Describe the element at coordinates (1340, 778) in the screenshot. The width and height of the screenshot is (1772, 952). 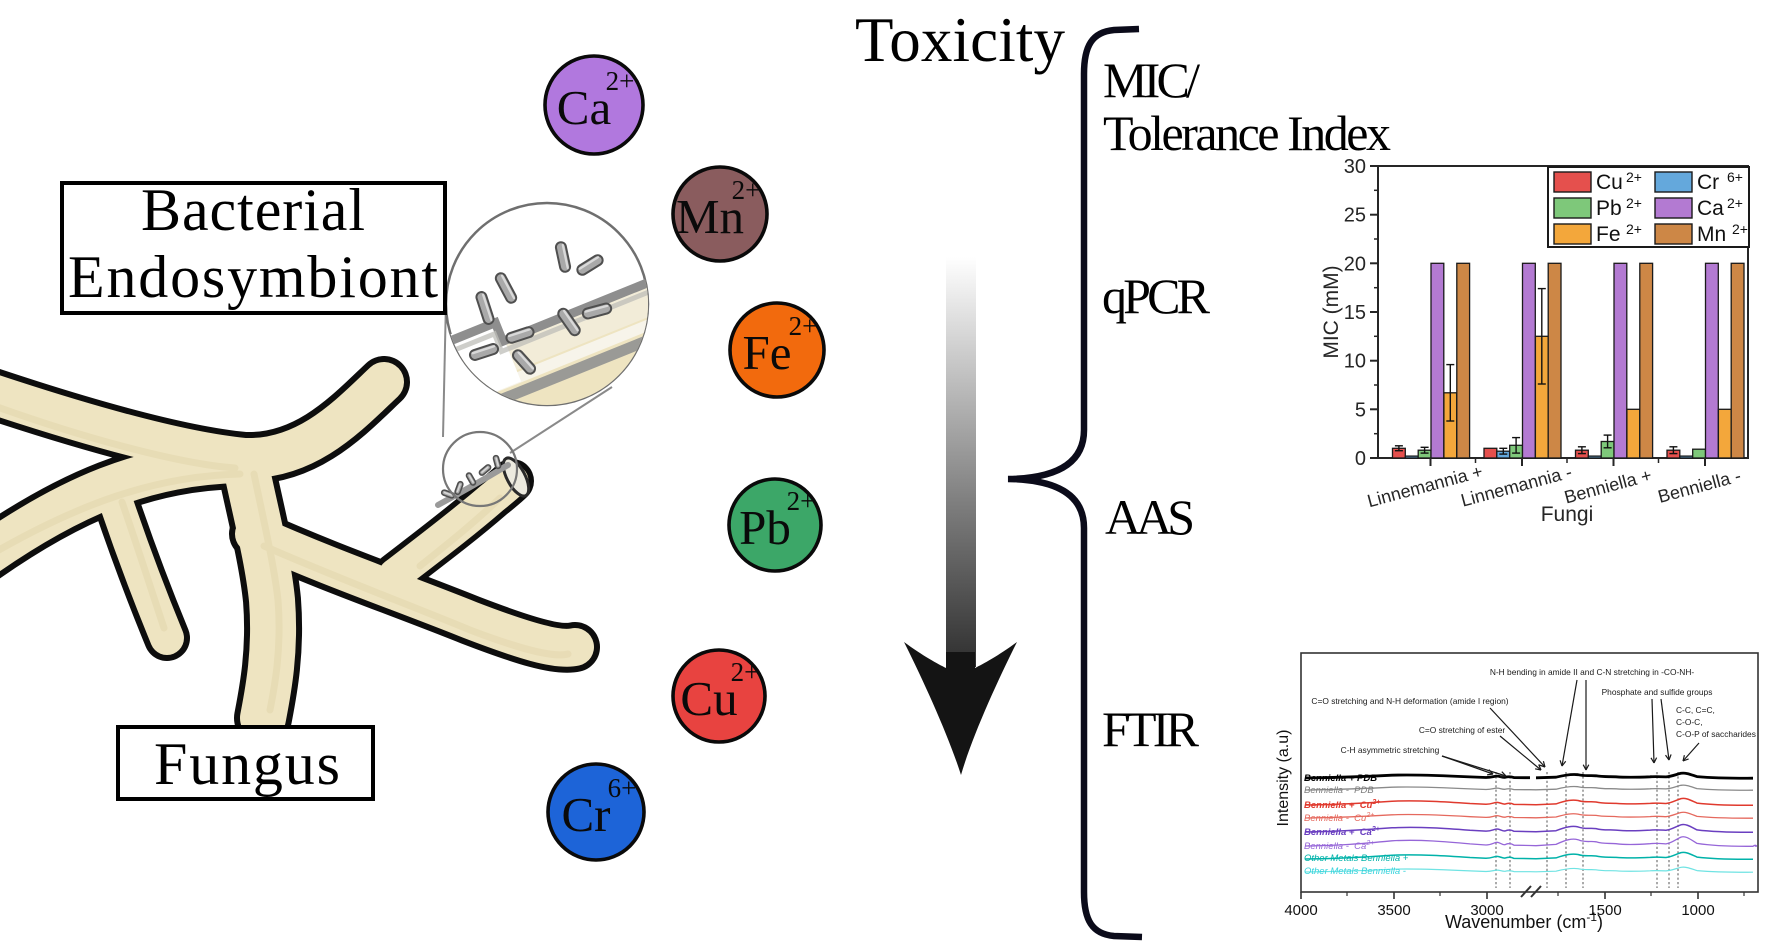
I see `svg-text: Benniella + PDB` at that location.